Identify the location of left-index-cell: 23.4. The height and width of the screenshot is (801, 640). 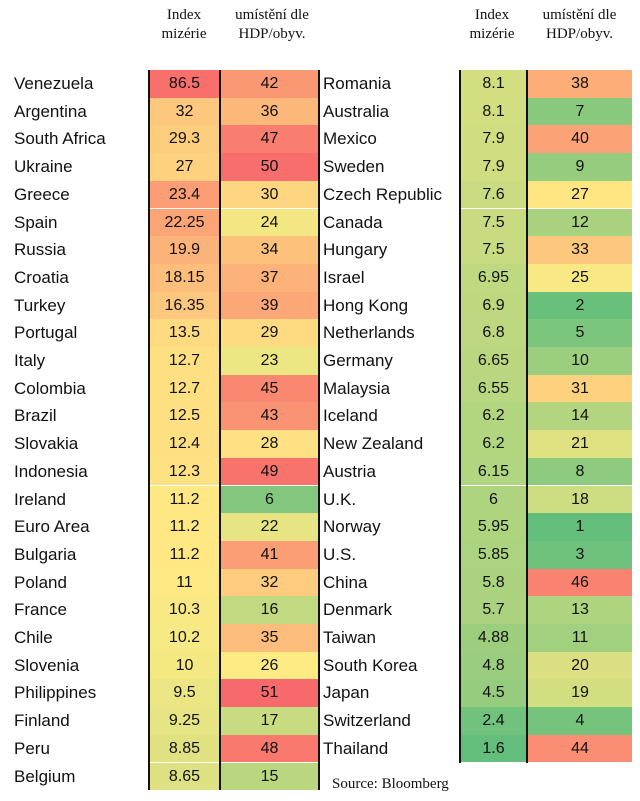
(184, 194).